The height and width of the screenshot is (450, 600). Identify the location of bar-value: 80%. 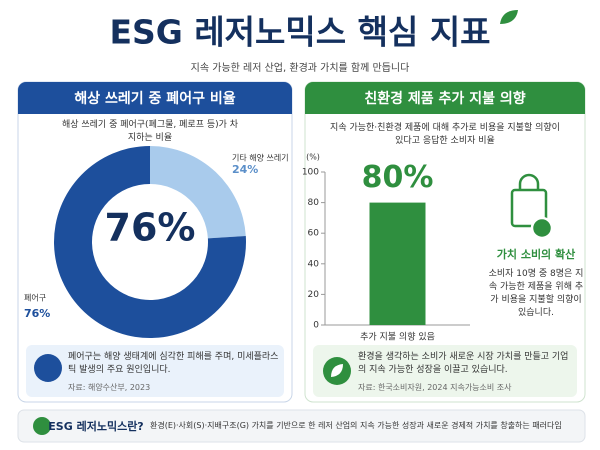
(398, 177).